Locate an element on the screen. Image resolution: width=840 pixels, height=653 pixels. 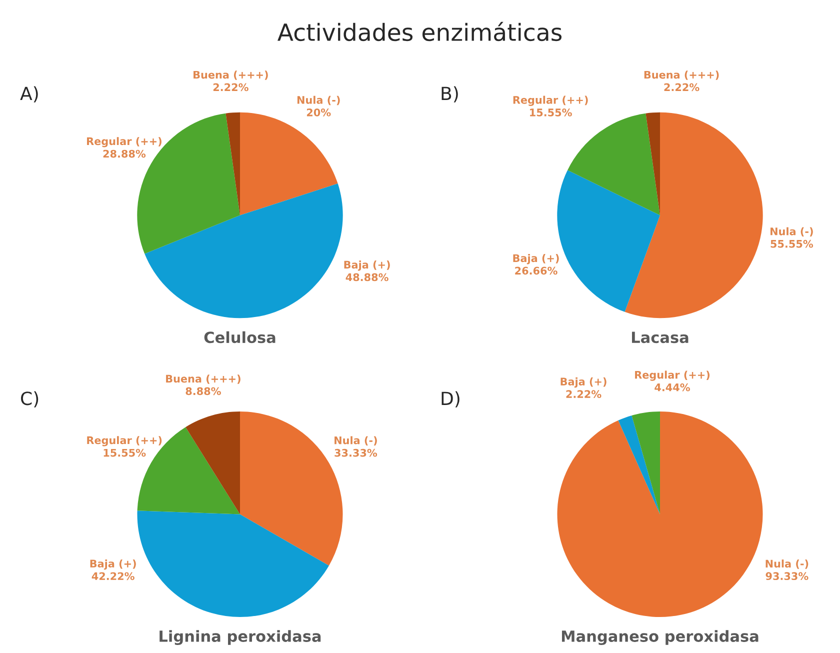
data-label: 28.88% is located at coordinates (124, 154).